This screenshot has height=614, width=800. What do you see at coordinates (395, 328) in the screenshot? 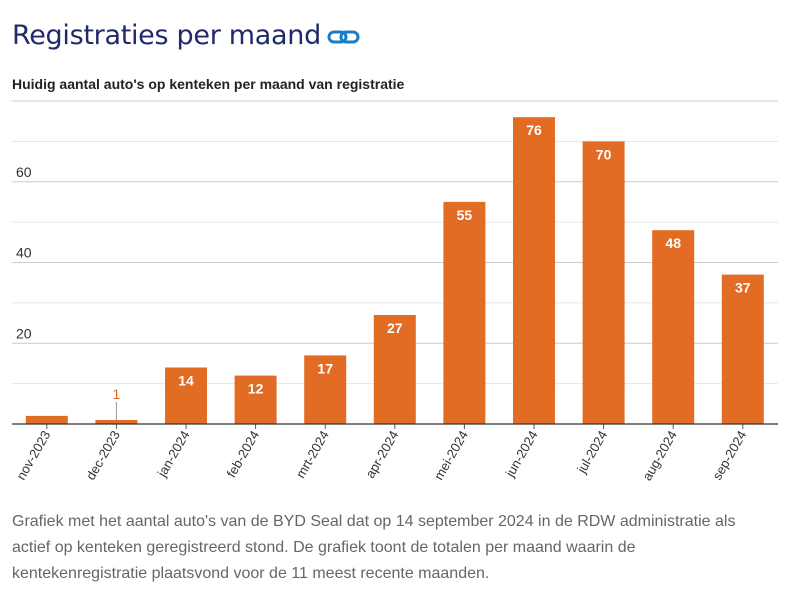
I see `data-label: 27` at bounding box center [395, 328].